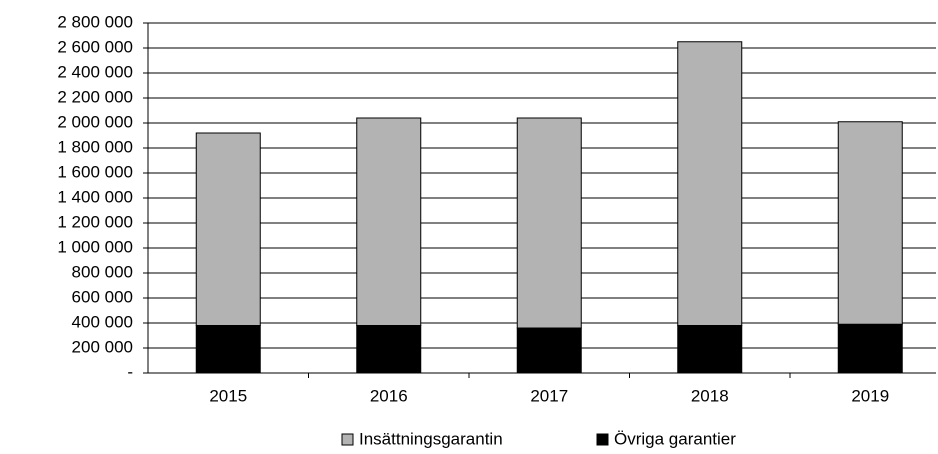 The image size is (938, 454). I want to click on y-tick-label: 1 400 000, so click(95, 196).